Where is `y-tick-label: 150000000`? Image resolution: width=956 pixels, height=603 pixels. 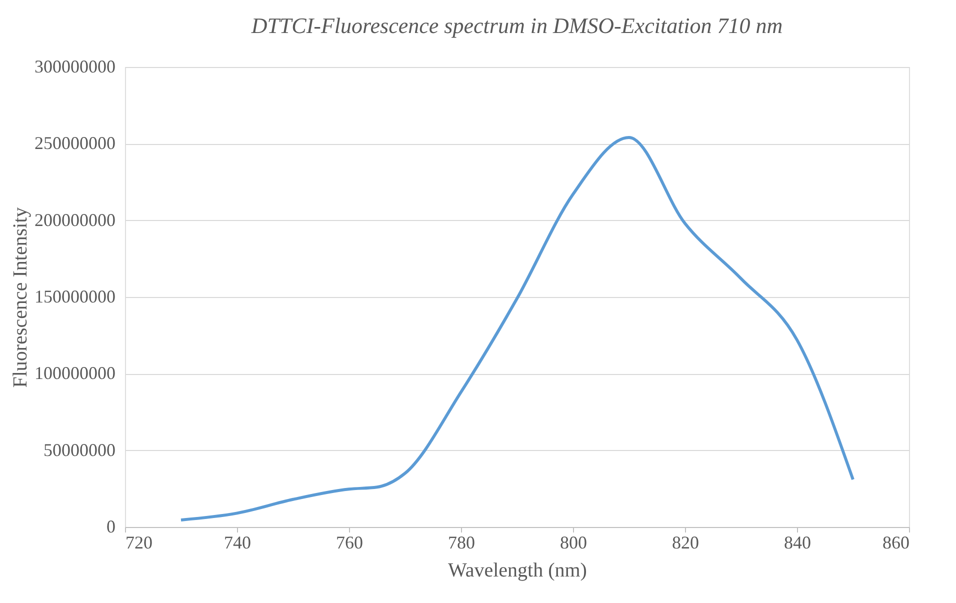
y-tick-label: 150000000 is located at coordinates (75, 296).